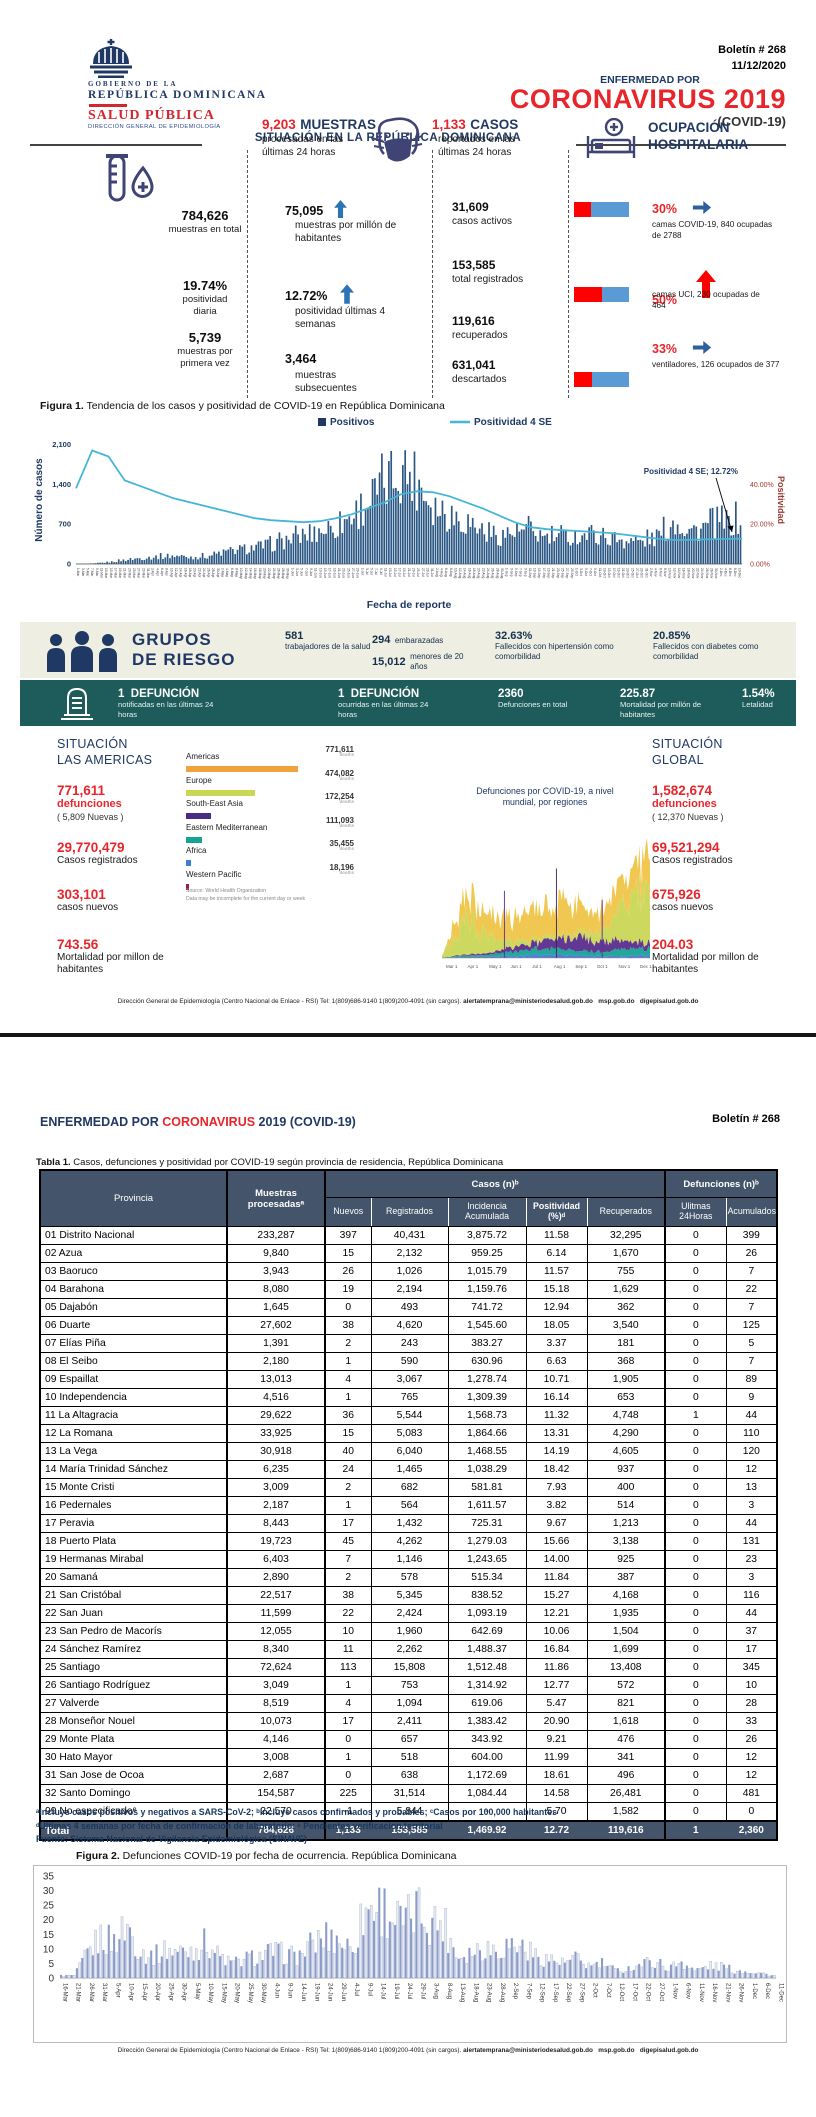  What do you see at coordinates (726, 572) in the screenshot?
I see `svg-text: 4-Dec` at bounding box center [726, 572].